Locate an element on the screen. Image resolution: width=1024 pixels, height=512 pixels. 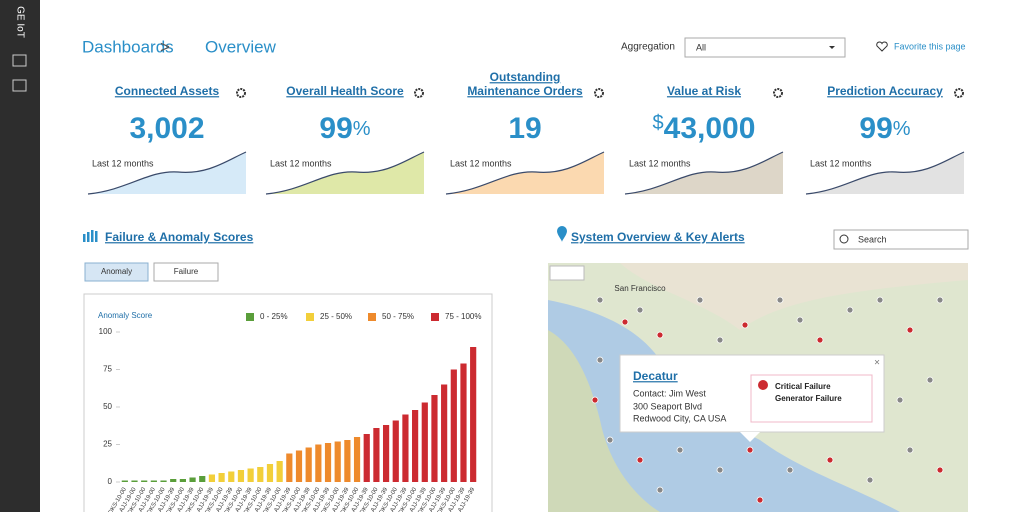
kpi-suffix: % is located at coordinates (902, 129).